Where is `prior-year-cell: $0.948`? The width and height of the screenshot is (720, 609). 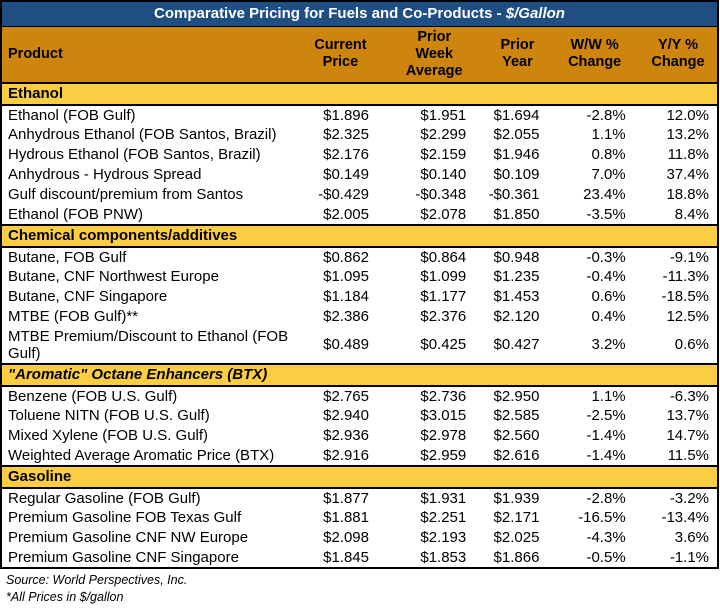 prior-year-cell: $0.948 is located at coordinates (511, 256).